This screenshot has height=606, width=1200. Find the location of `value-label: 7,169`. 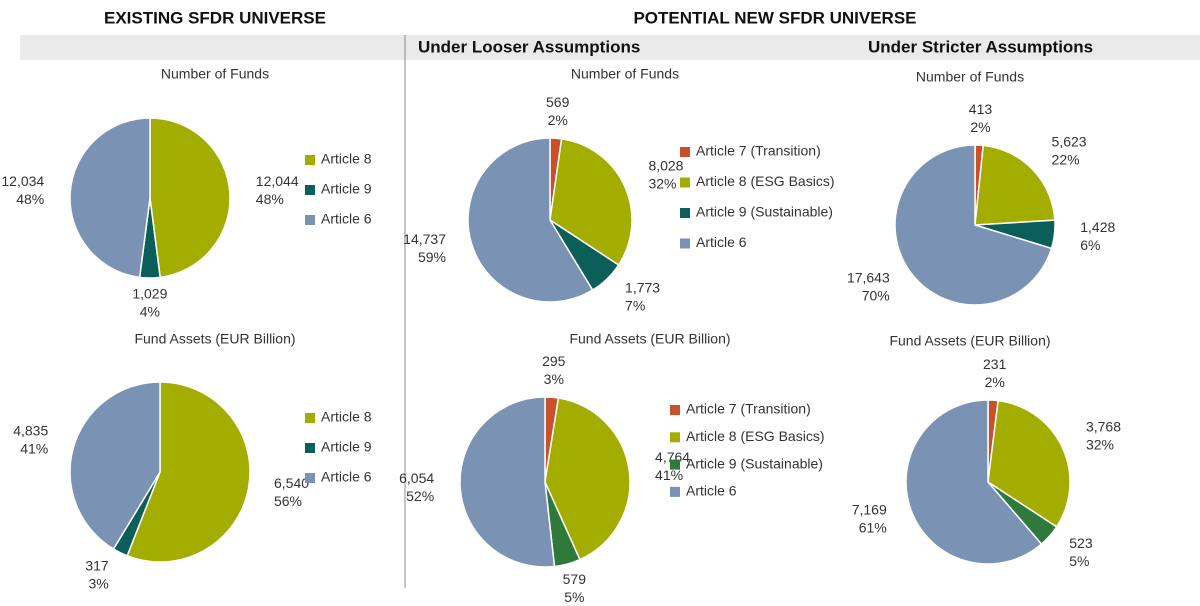

value-label: 7,169 is located at coordinates (869, 509).